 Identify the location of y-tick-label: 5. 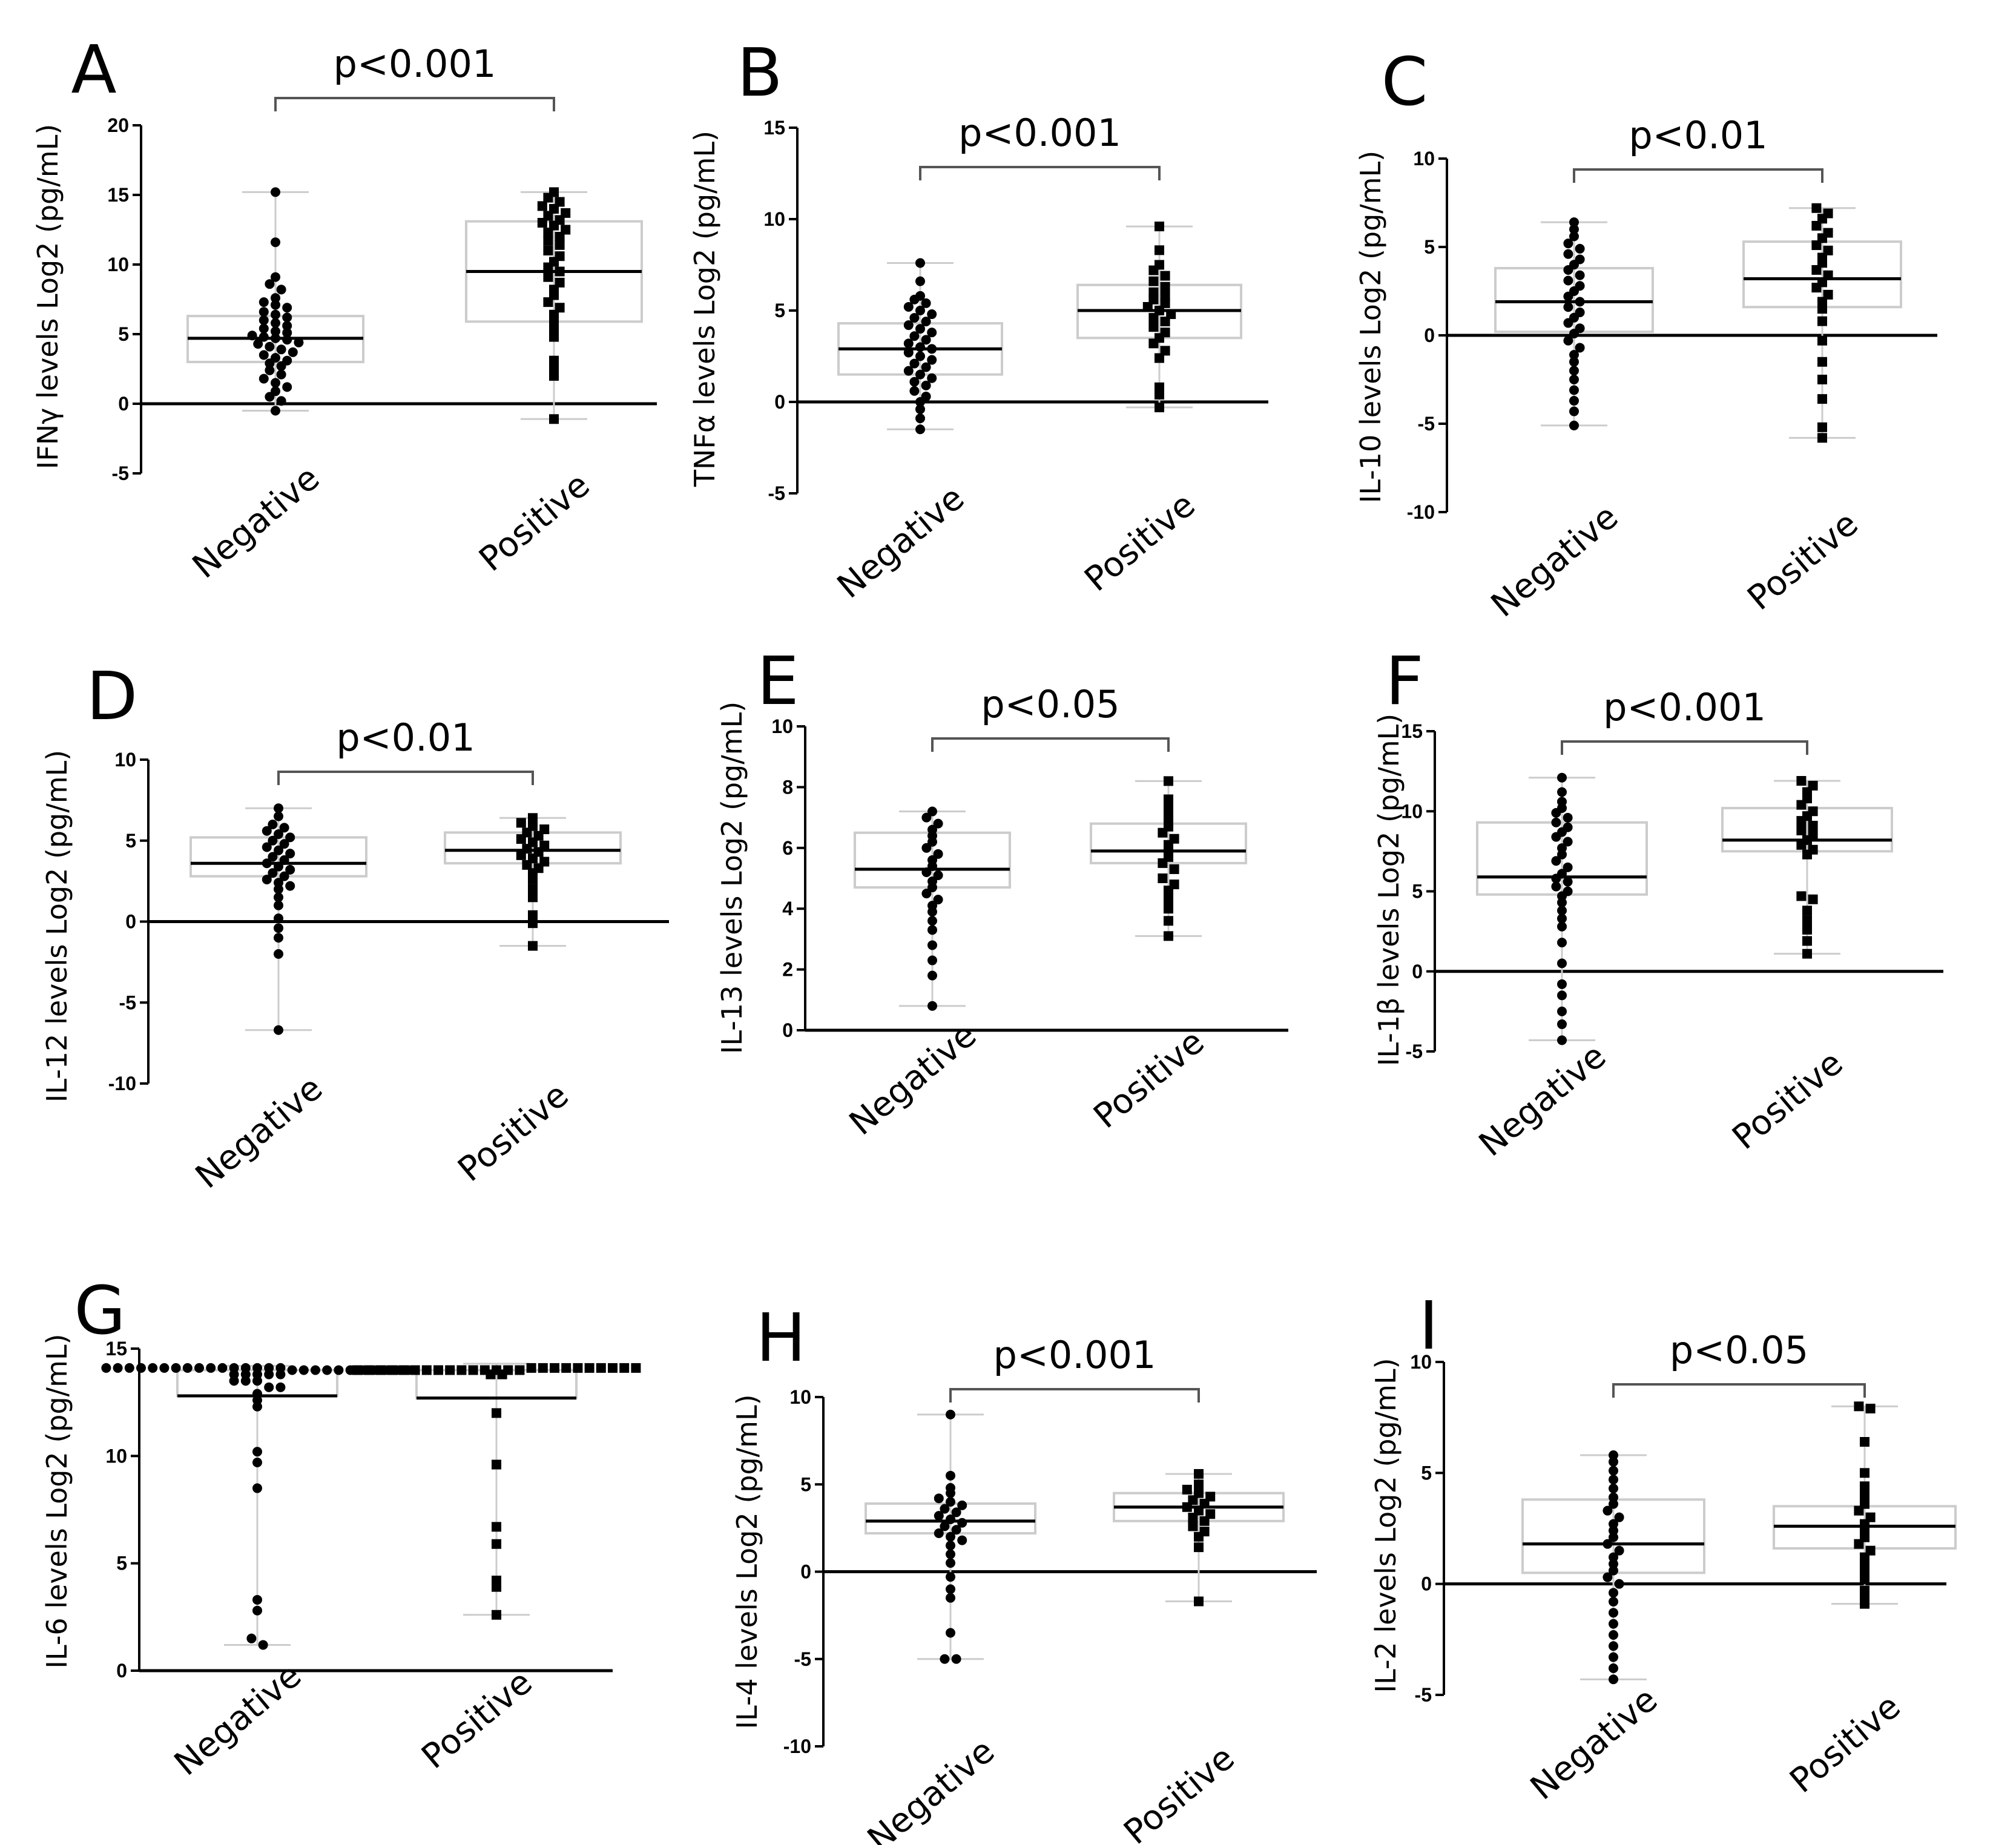
(1417, 892).